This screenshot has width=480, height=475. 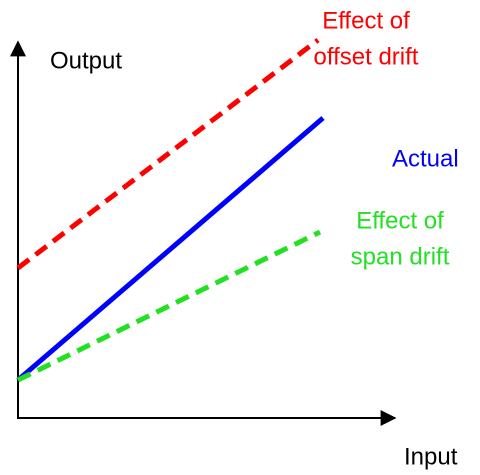 What do you see at coordinates (400, 256) in the screenshot?
I see `span-label: span drift` at bounding box center [400, 256].